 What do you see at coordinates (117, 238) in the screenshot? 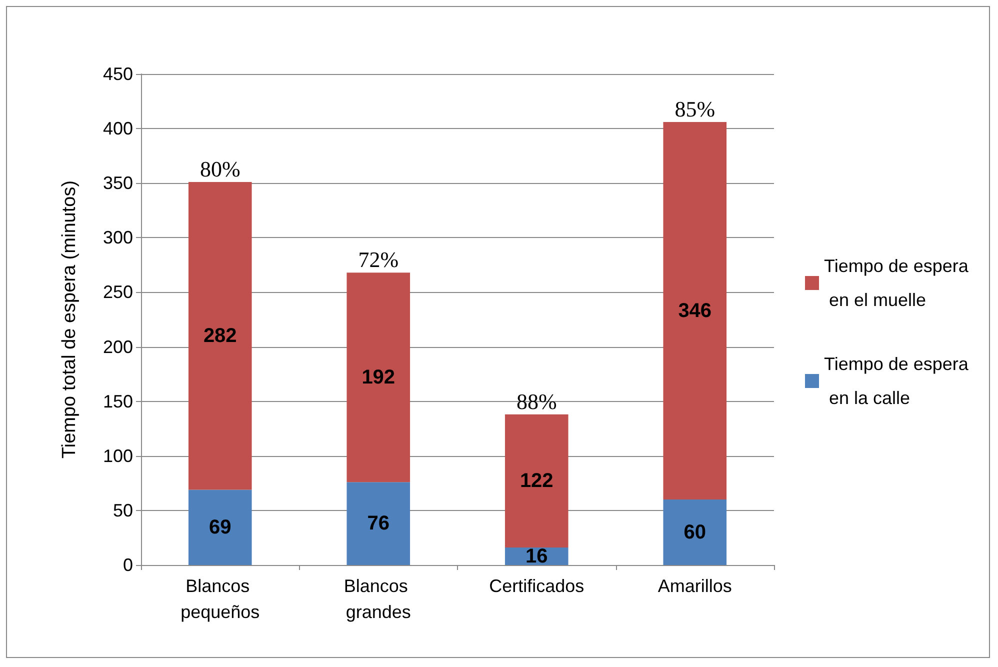
I see `y-tick-label: 300` at bounding box center [117, 238].